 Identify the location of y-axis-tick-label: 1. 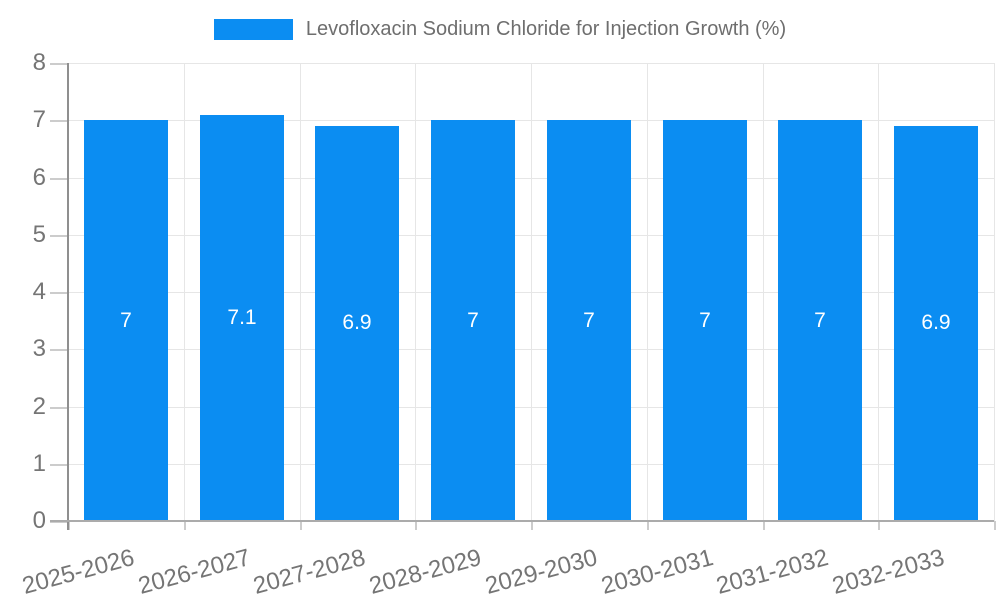
(39, 463).